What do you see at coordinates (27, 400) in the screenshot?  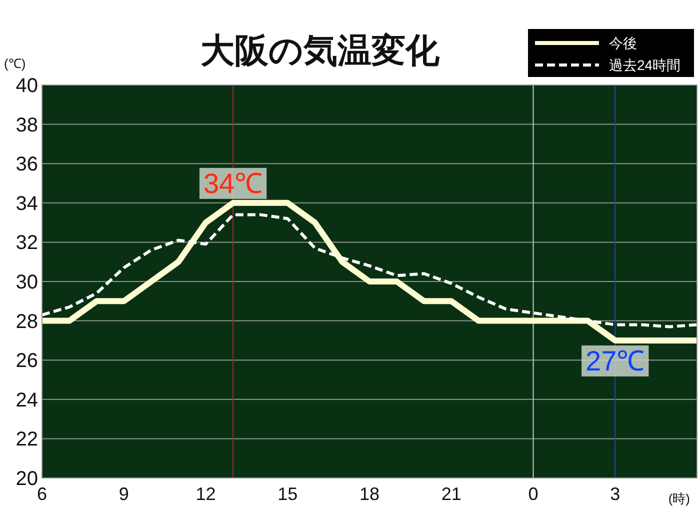 I see `y-tick-label: 24` at bounding box center [27, 400].